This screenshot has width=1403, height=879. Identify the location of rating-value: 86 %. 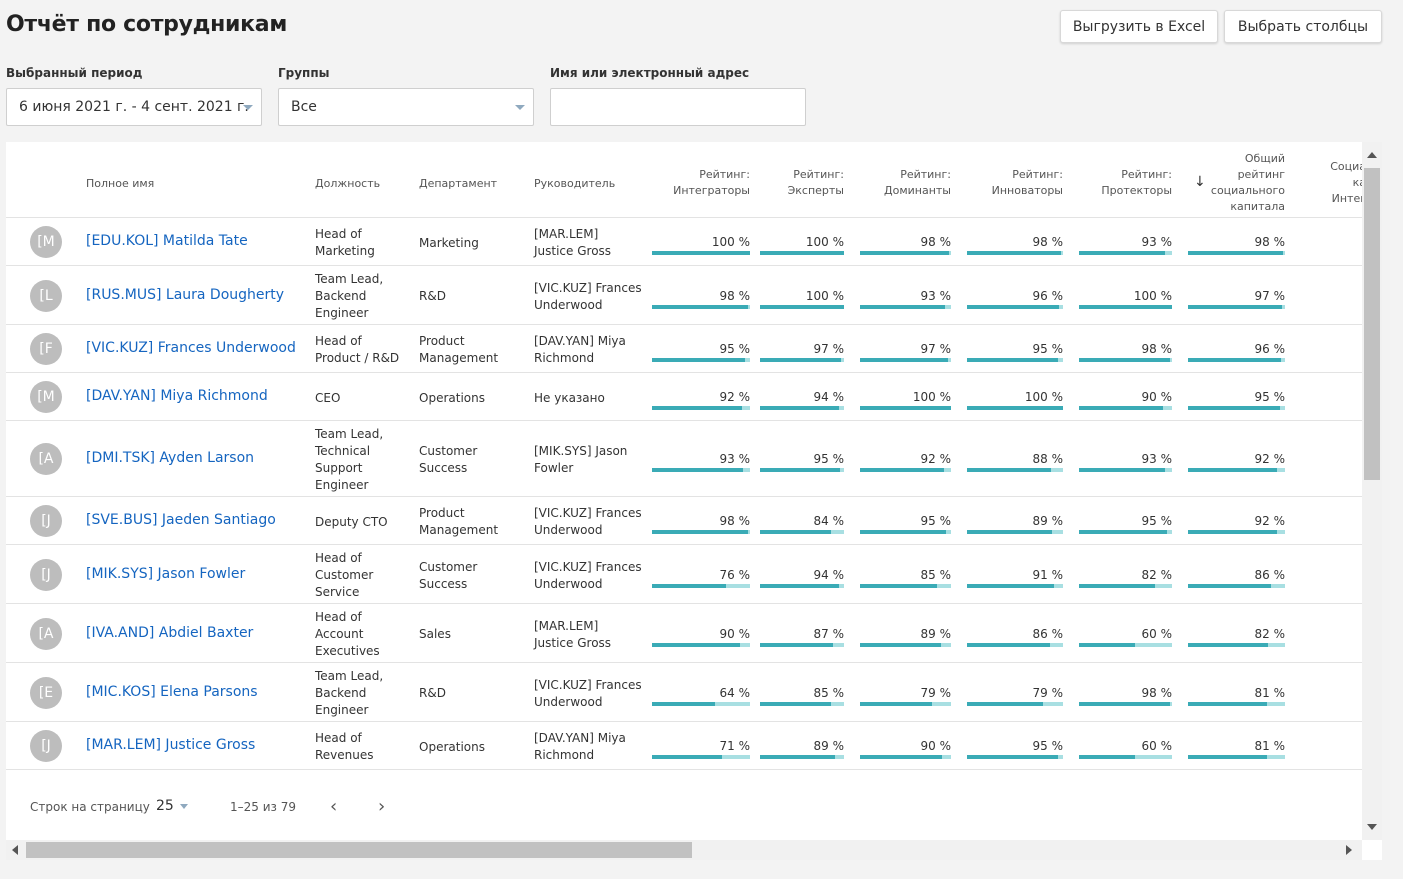
(1048, 633).